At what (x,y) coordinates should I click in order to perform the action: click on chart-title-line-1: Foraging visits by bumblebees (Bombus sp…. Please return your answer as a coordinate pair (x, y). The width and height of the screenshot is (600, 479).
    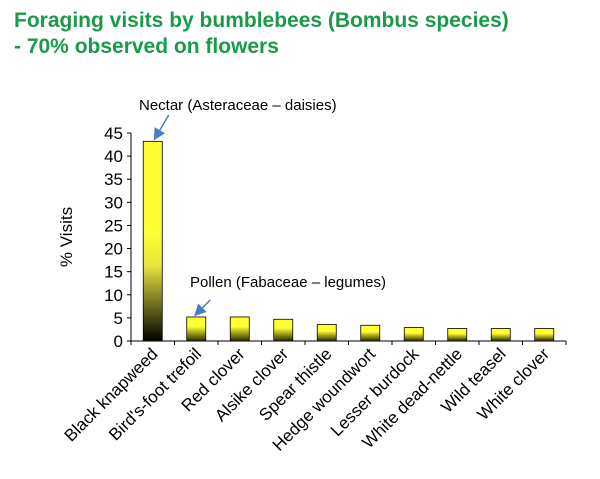
    Looking at the image, I should click on (261, 20).